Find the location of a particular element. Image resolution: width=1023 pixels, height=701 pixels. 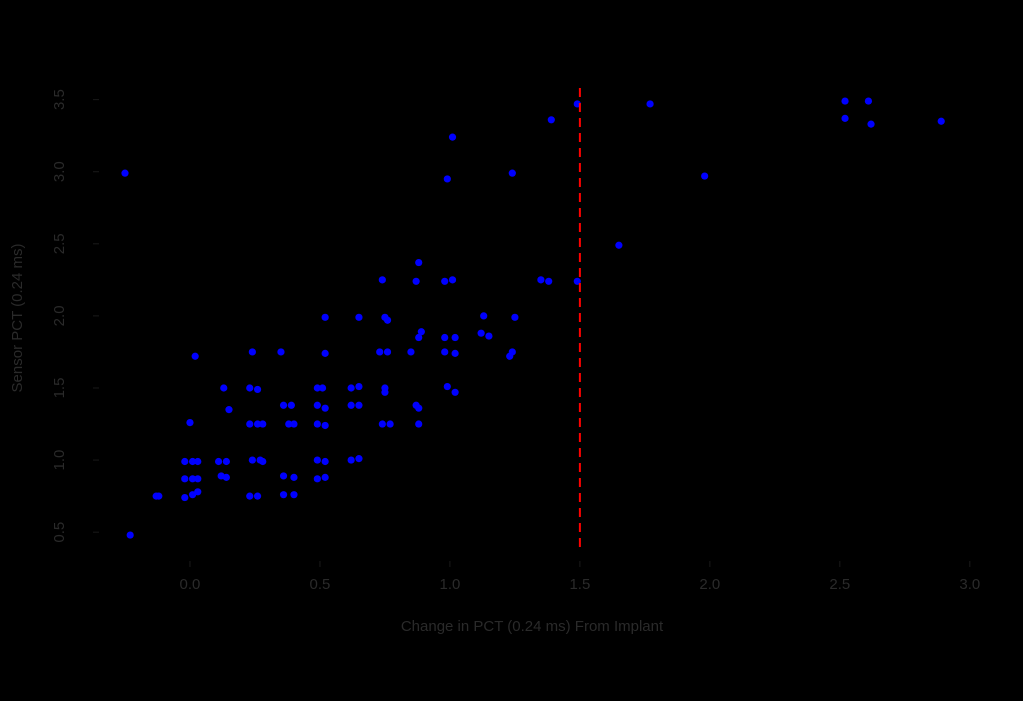

y-tick-label: 0.5 is located at coordinates (59, 532).